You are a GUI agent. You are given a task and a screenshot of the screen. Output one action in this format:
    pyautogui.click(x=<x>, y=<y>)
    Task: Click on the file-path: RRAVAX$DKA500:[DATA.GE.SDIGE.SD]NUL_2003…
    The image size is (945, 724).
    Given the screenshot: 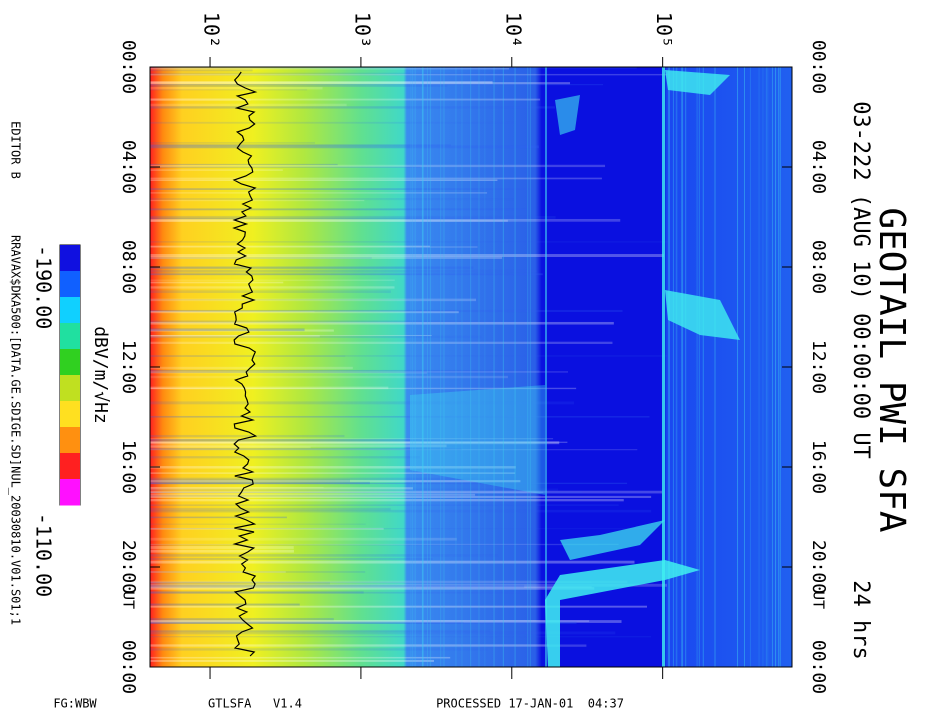 What is the action you would take?
    pyautogui.click(x=16, y=430)
    